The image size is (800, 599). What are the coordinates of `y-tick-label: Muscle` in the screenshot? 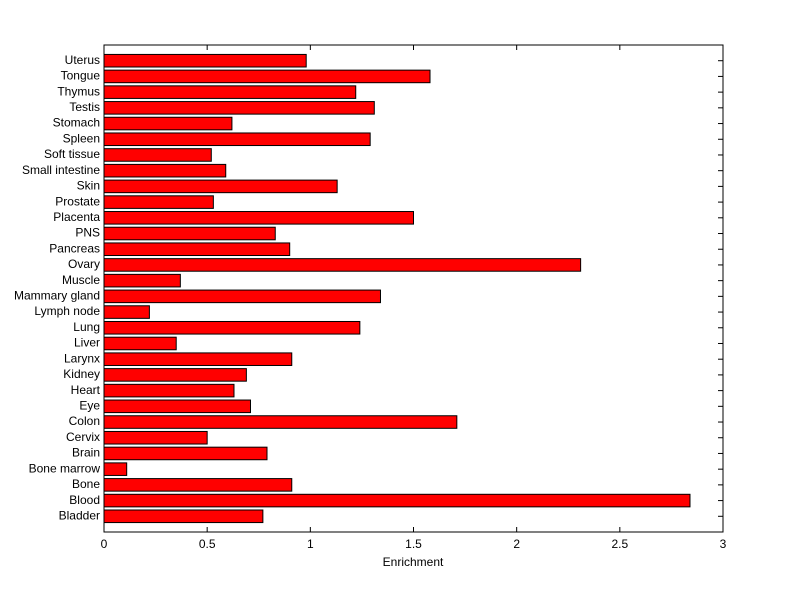 It's located at (81, 280).